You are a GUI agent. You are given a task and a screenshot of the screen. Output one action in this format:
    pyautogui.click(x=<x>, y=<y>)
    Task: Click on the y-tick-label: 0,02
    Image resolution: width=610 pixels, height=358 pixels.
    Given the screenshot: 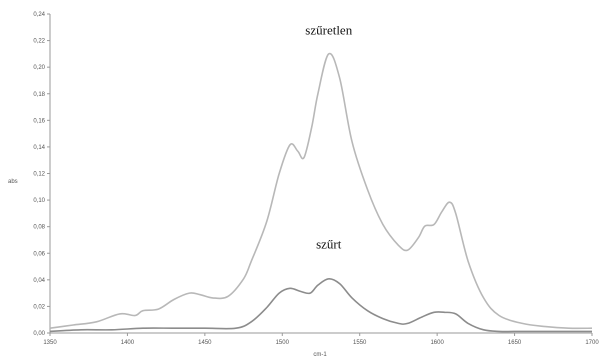 What is the action you would take?
    pyautogui.click(x=39, y=307)
    